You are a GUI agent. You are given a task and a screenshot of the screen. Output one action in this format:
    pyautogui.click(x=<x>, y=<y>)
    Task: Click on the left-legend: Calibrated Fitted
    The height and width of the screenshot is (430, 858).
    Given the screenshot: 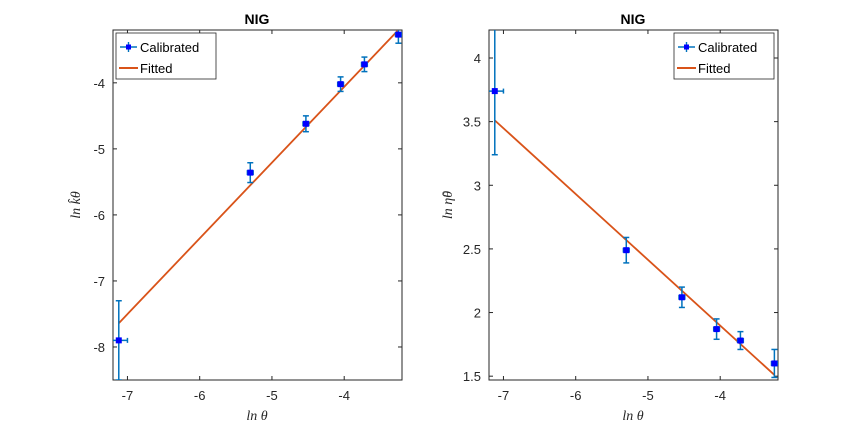 What is the action you would take?
    pyautogui.click(x=166, y=56)
    